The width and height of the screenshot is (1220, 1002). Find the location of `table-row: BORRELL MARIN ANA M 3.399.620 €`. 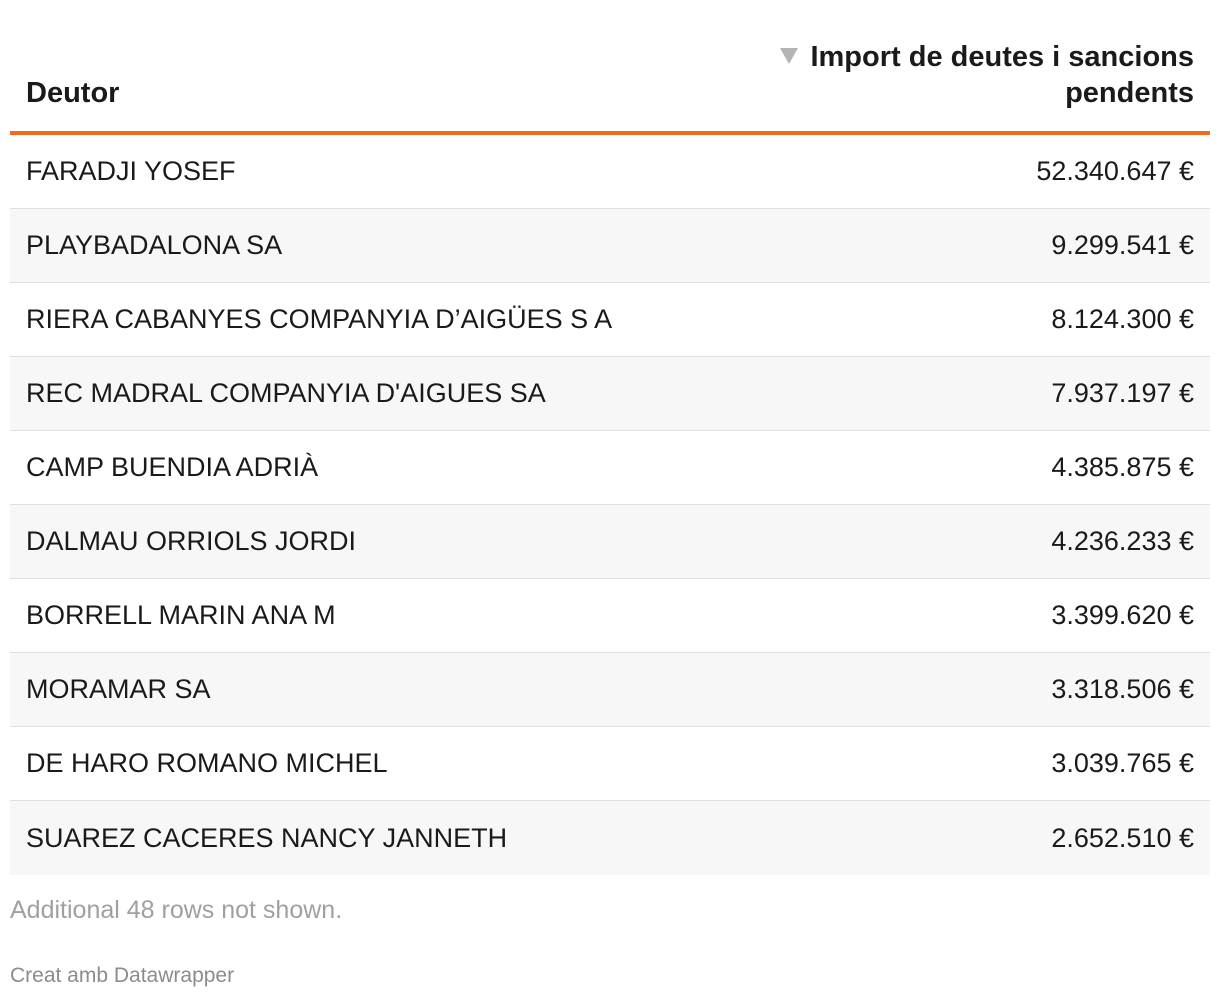

table-row: BORRELL MARIN ANA M 3.399.620 € is located at coordinates (610, 616).